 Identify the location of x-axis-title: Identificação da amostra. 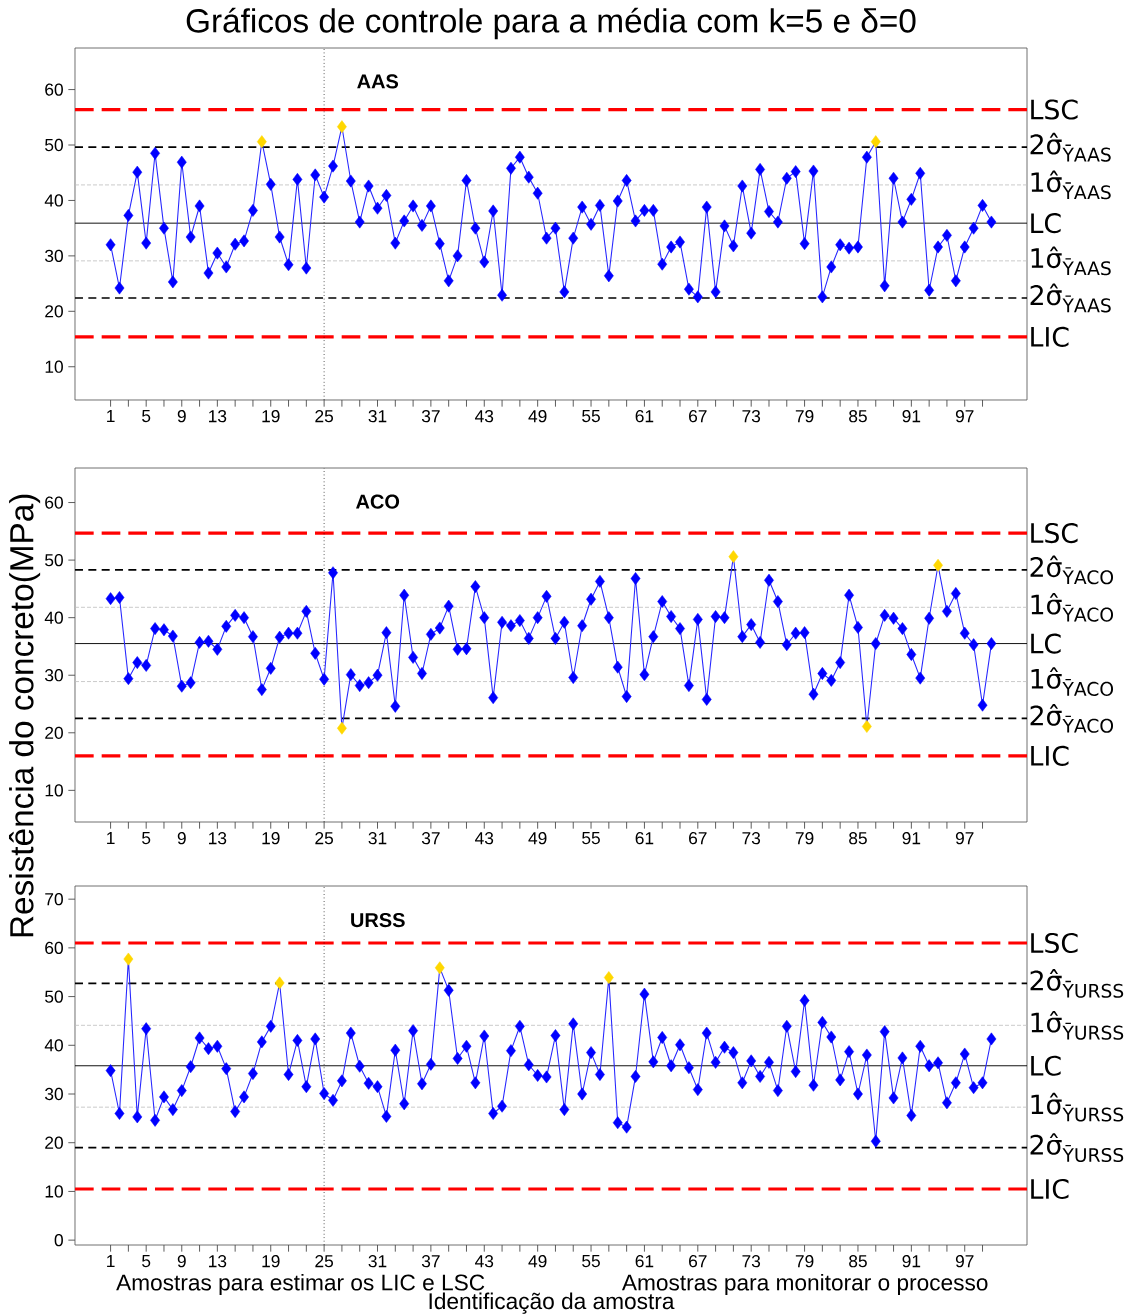
(552, 1303).